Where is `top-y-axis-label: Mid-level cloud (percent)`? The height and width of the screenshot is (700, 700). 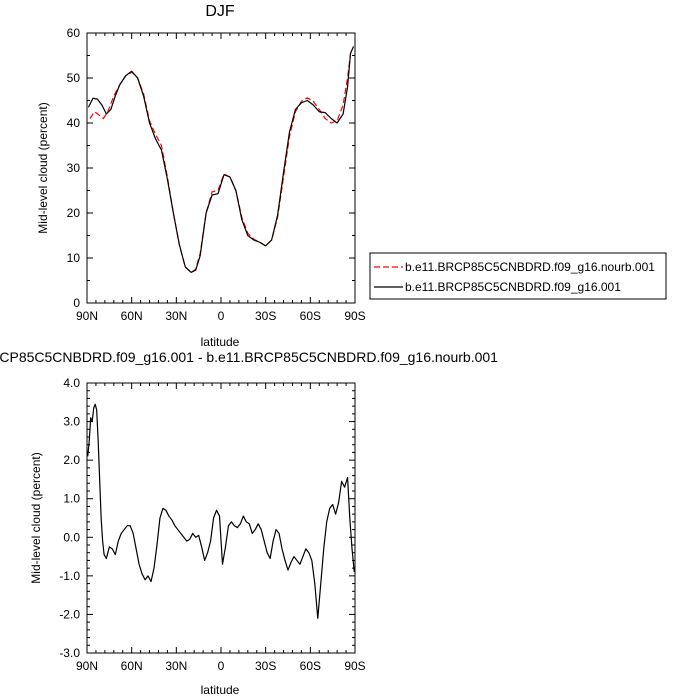 top-y-axis-label: Mid-level cloud (percent) is located at coordinates (43, 167).